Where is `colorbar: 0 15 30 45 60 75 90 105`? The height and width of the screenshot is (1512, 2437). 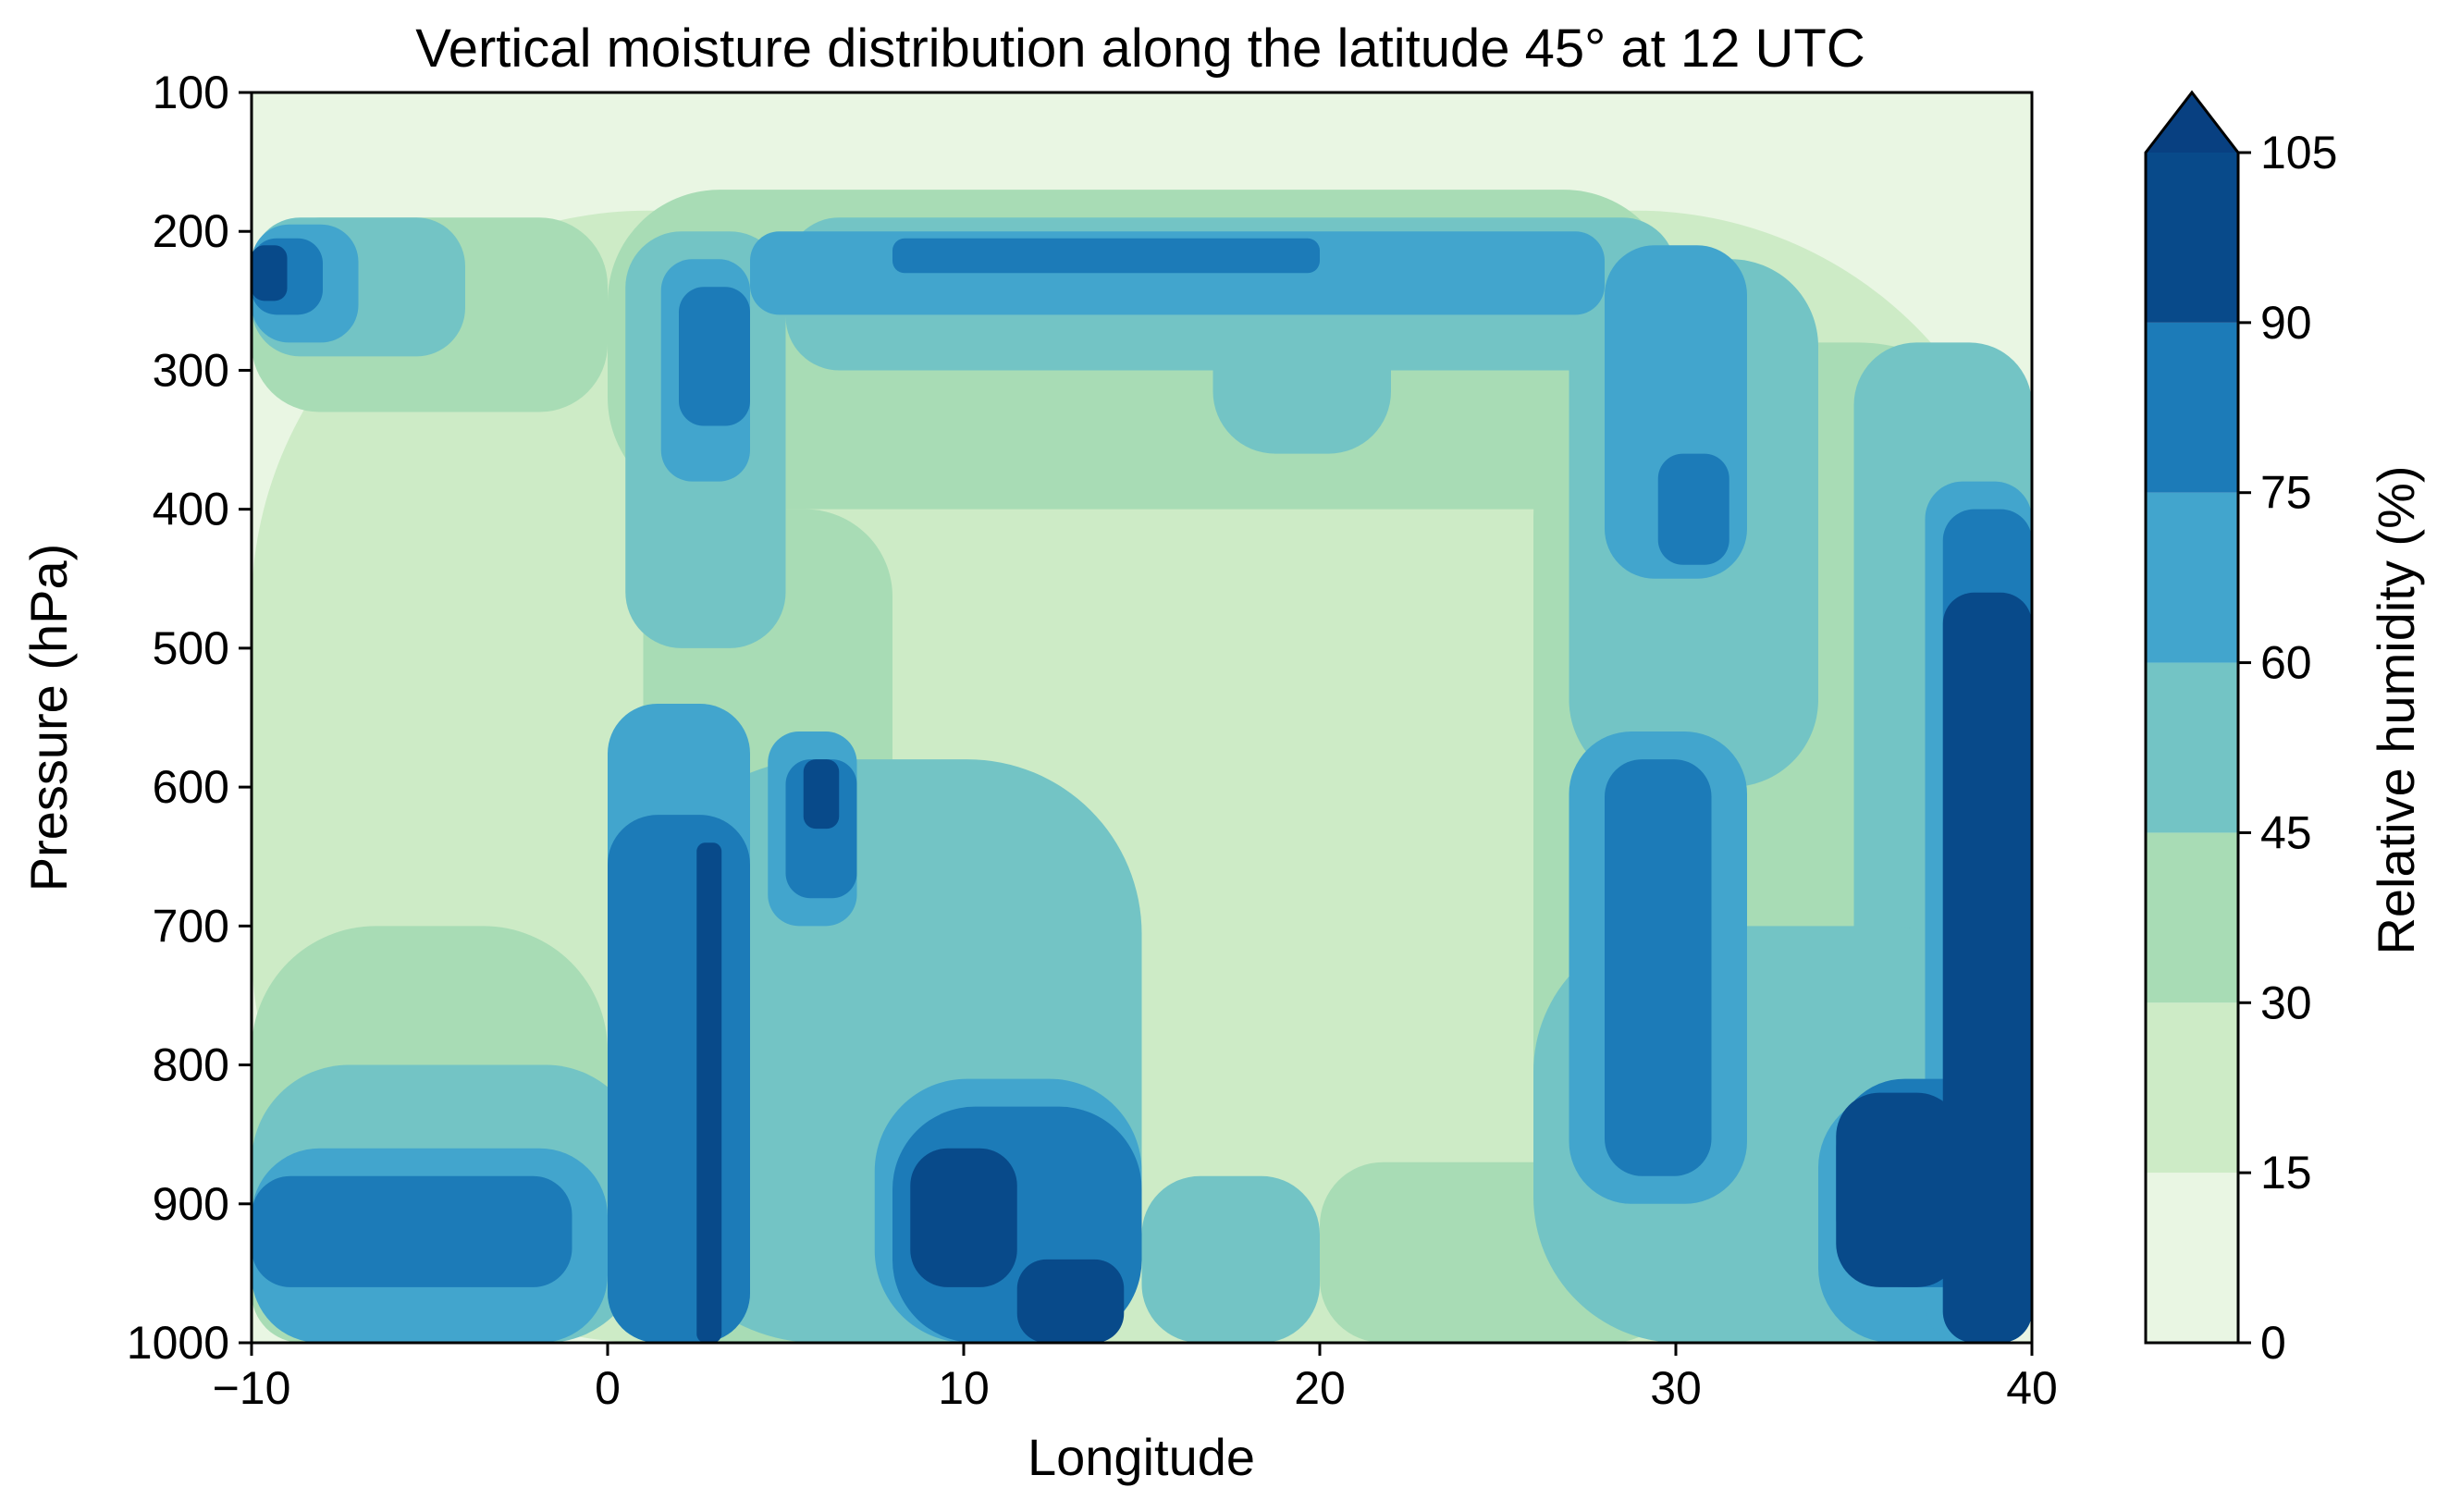 colorbar: 0 15 30 45 60 75 90 105 is located at coordinates (2240, 729).